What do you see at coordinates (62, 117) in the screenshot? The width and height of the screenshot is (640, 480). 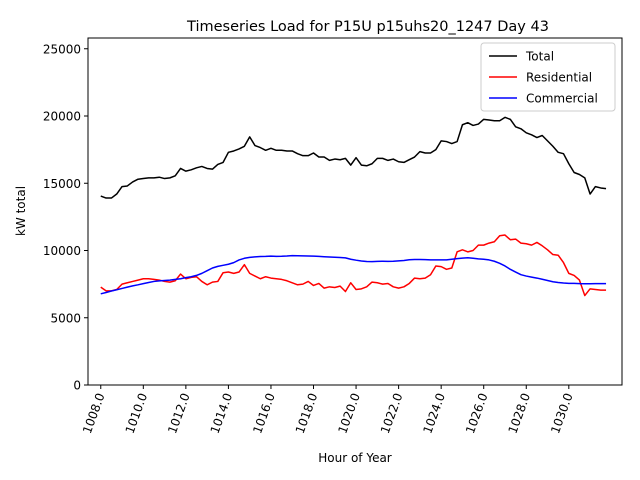 I see `y-tick-label: 20000` at bounding box center [62, 117].